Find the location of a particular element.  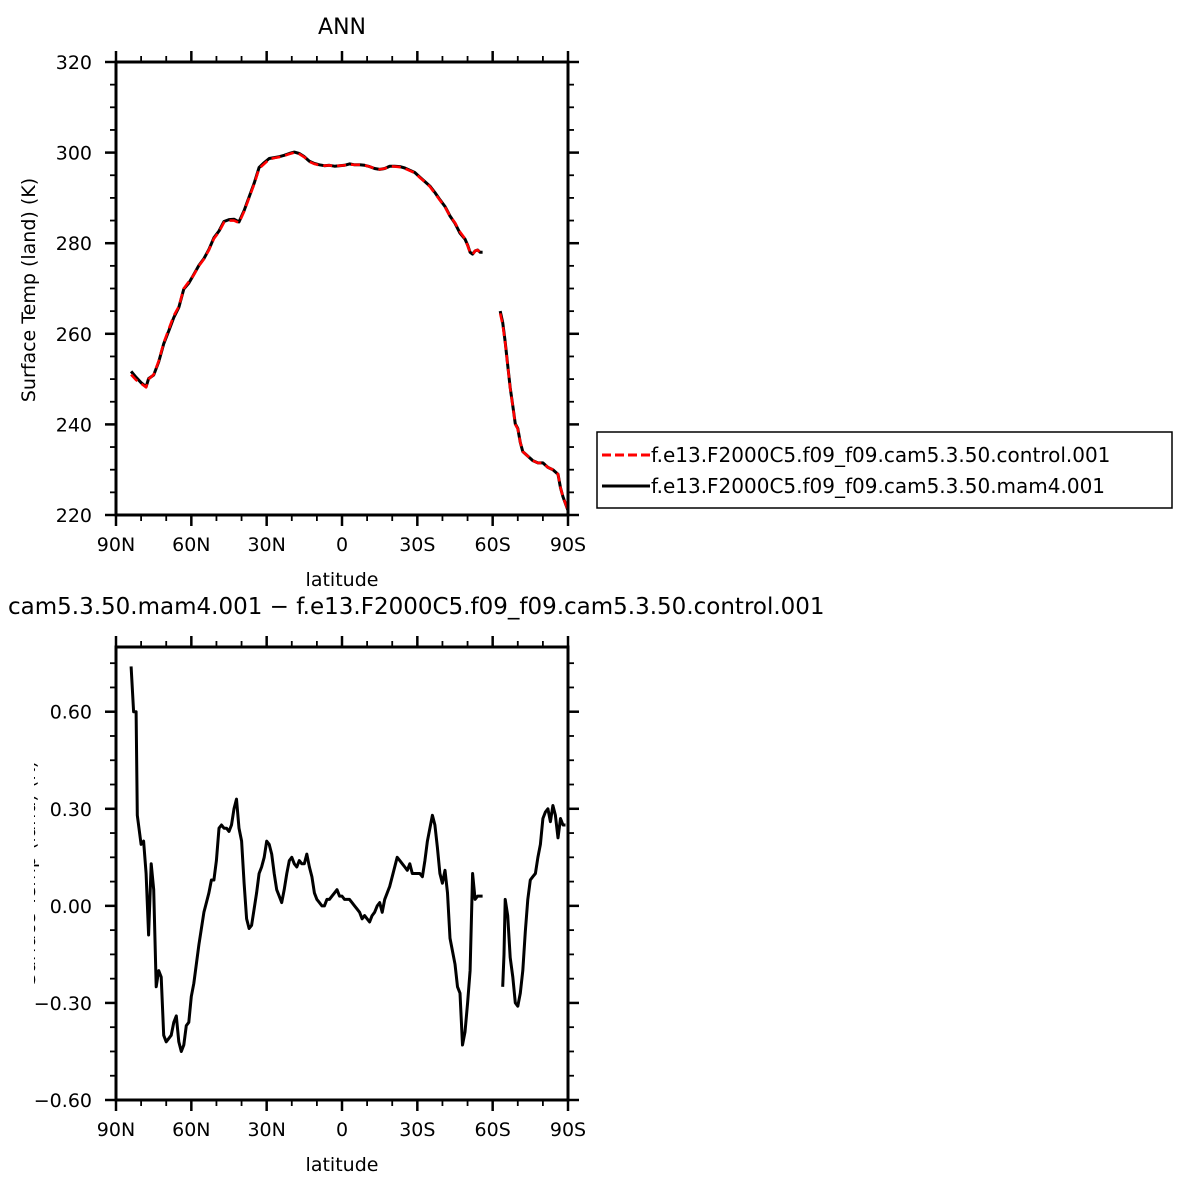

bottom-chart-frame is located at coordinates (342, 873).